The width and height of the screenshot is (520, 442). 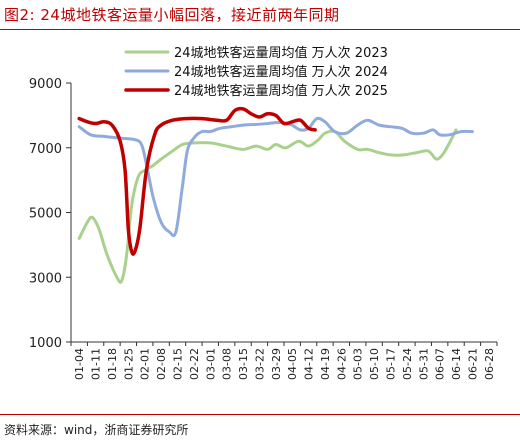 What do you see at coordinates (489, 364) in the screenshot?
I see `x-tick-label: 06-28` at bounding box center [489, 364].